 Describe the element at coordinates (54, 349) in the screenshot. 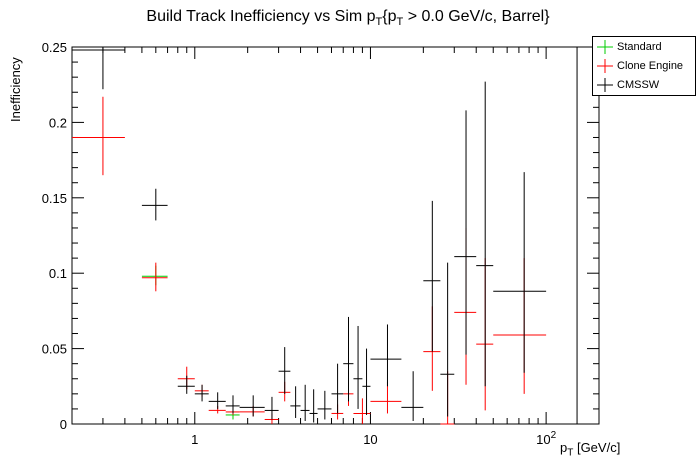

I see `y-tick-label: 0.05` at that location.